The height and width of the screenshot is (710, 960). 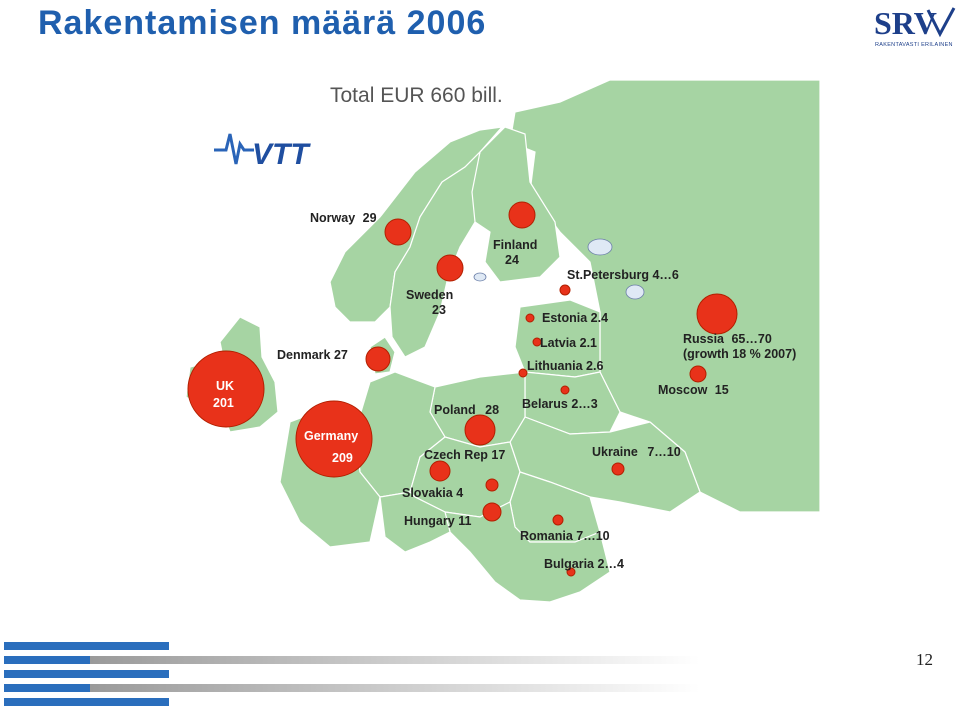 What do you see at coordinates (527, 552) in the screenshot?
I see `balkans-region` at bounding box center [527, 552].